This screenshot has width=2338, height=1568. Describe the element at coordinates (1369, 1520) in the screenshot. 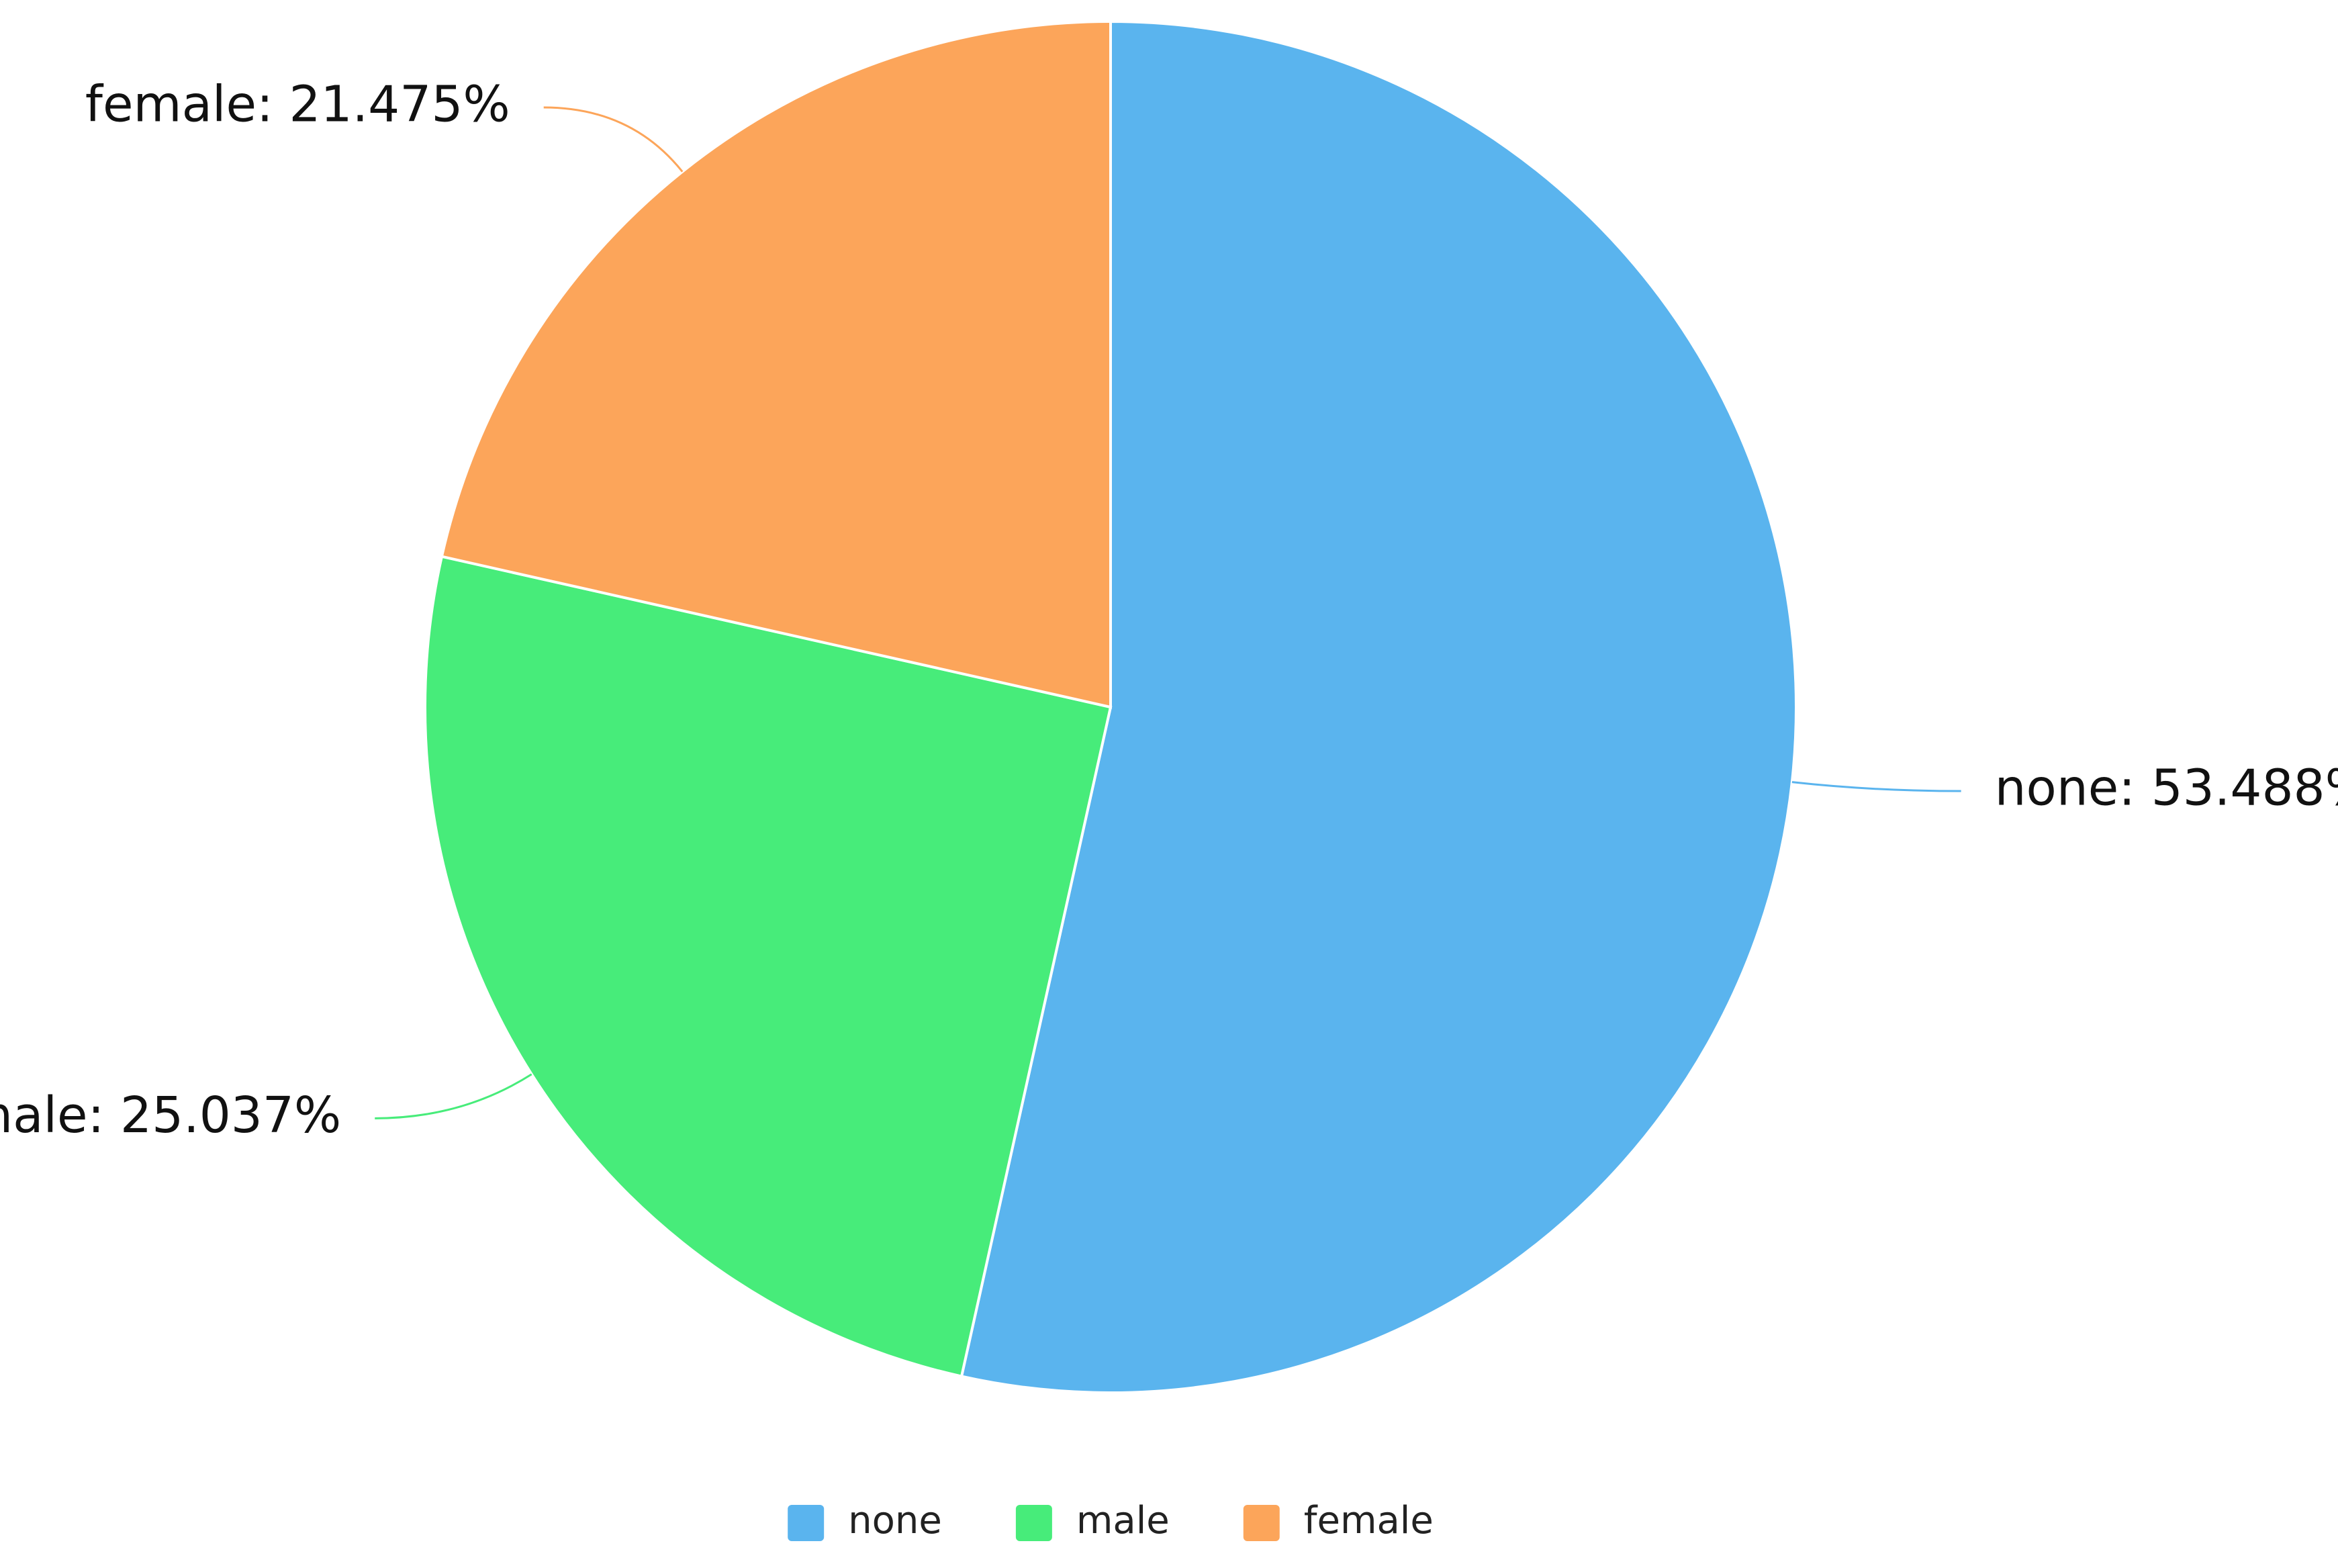

I see `legend-label: female` at that location.